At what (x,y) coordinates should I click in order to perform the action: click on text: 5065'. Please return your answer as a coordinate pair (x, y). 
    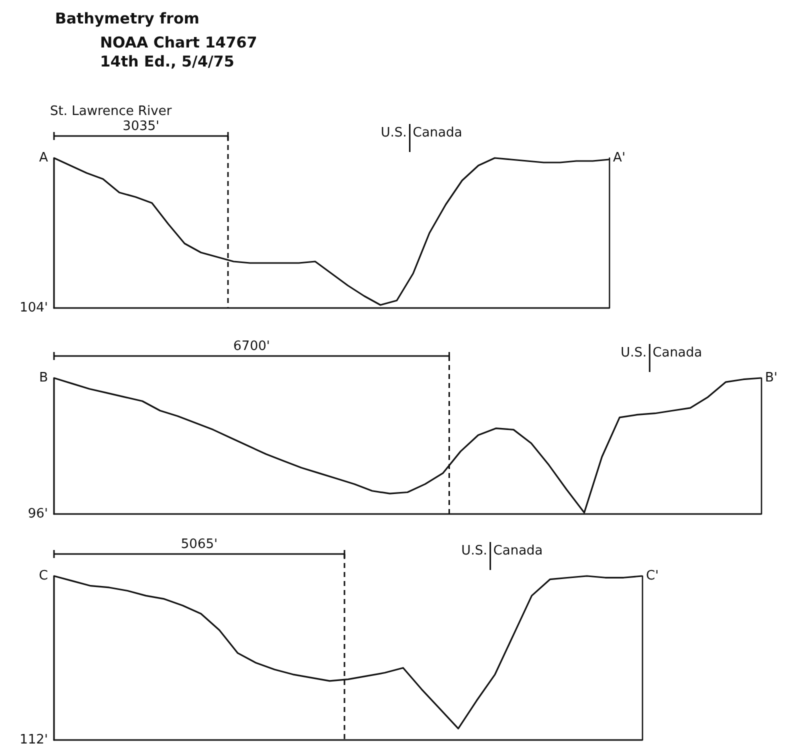
    Looking at the image, I should click on (199, 544).